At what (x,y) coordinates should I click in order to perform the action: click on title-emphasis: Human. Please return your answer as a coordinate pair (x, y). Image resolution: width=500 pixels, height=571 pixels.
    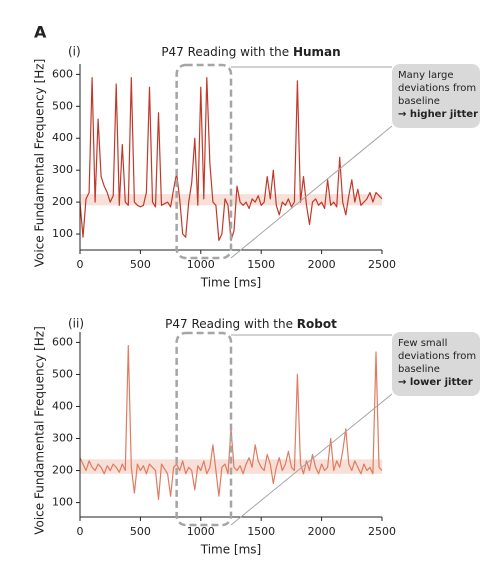
    Looking at the image, I should click on (317, 52).